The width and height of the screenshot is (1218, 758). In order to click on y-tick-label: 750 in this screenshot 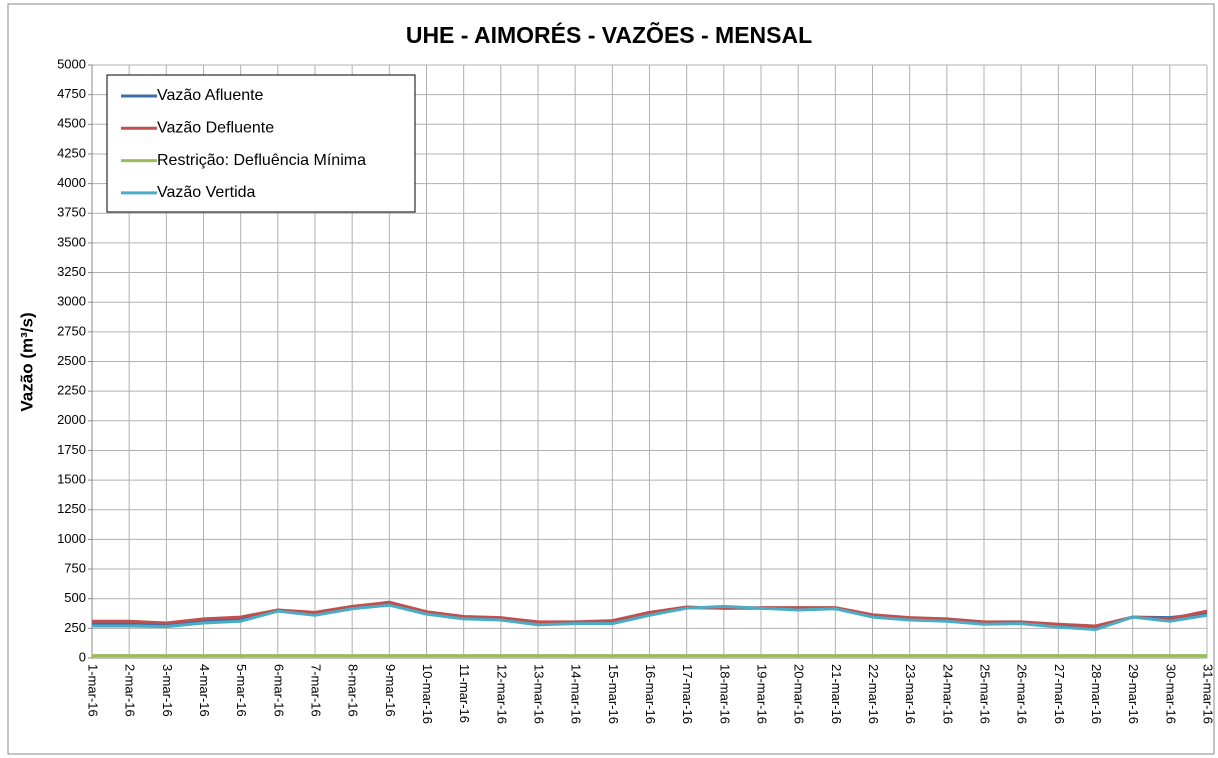, I will do `click(75, 567)`.